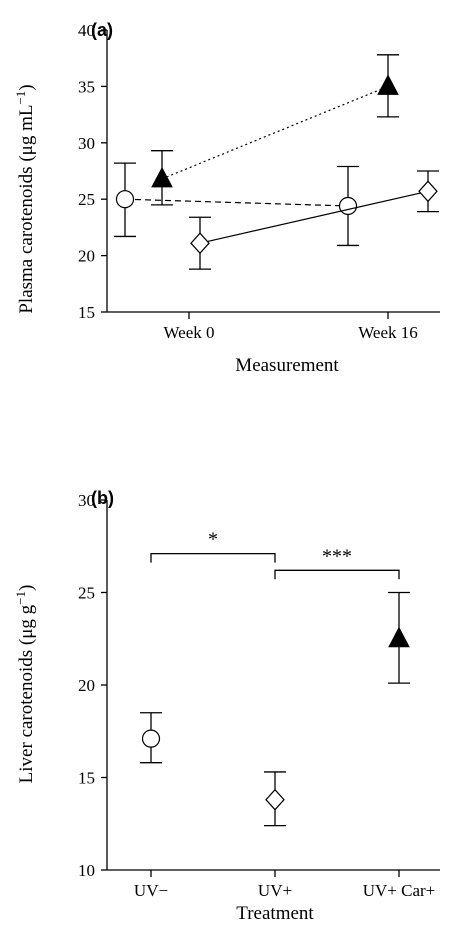 Image resolution: width=457 pixels, height=927 pixels. I want to click on panel-a-x-axis-title: Measurement, so click(287, 365).